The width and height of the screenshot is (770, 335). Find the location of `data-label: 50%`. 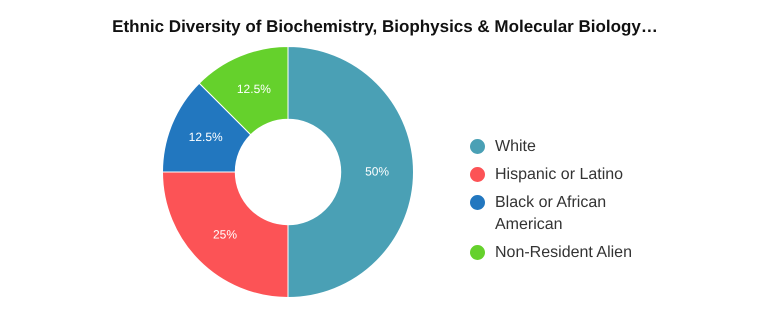

data-label: 50% is located at coordinates (377, 171).